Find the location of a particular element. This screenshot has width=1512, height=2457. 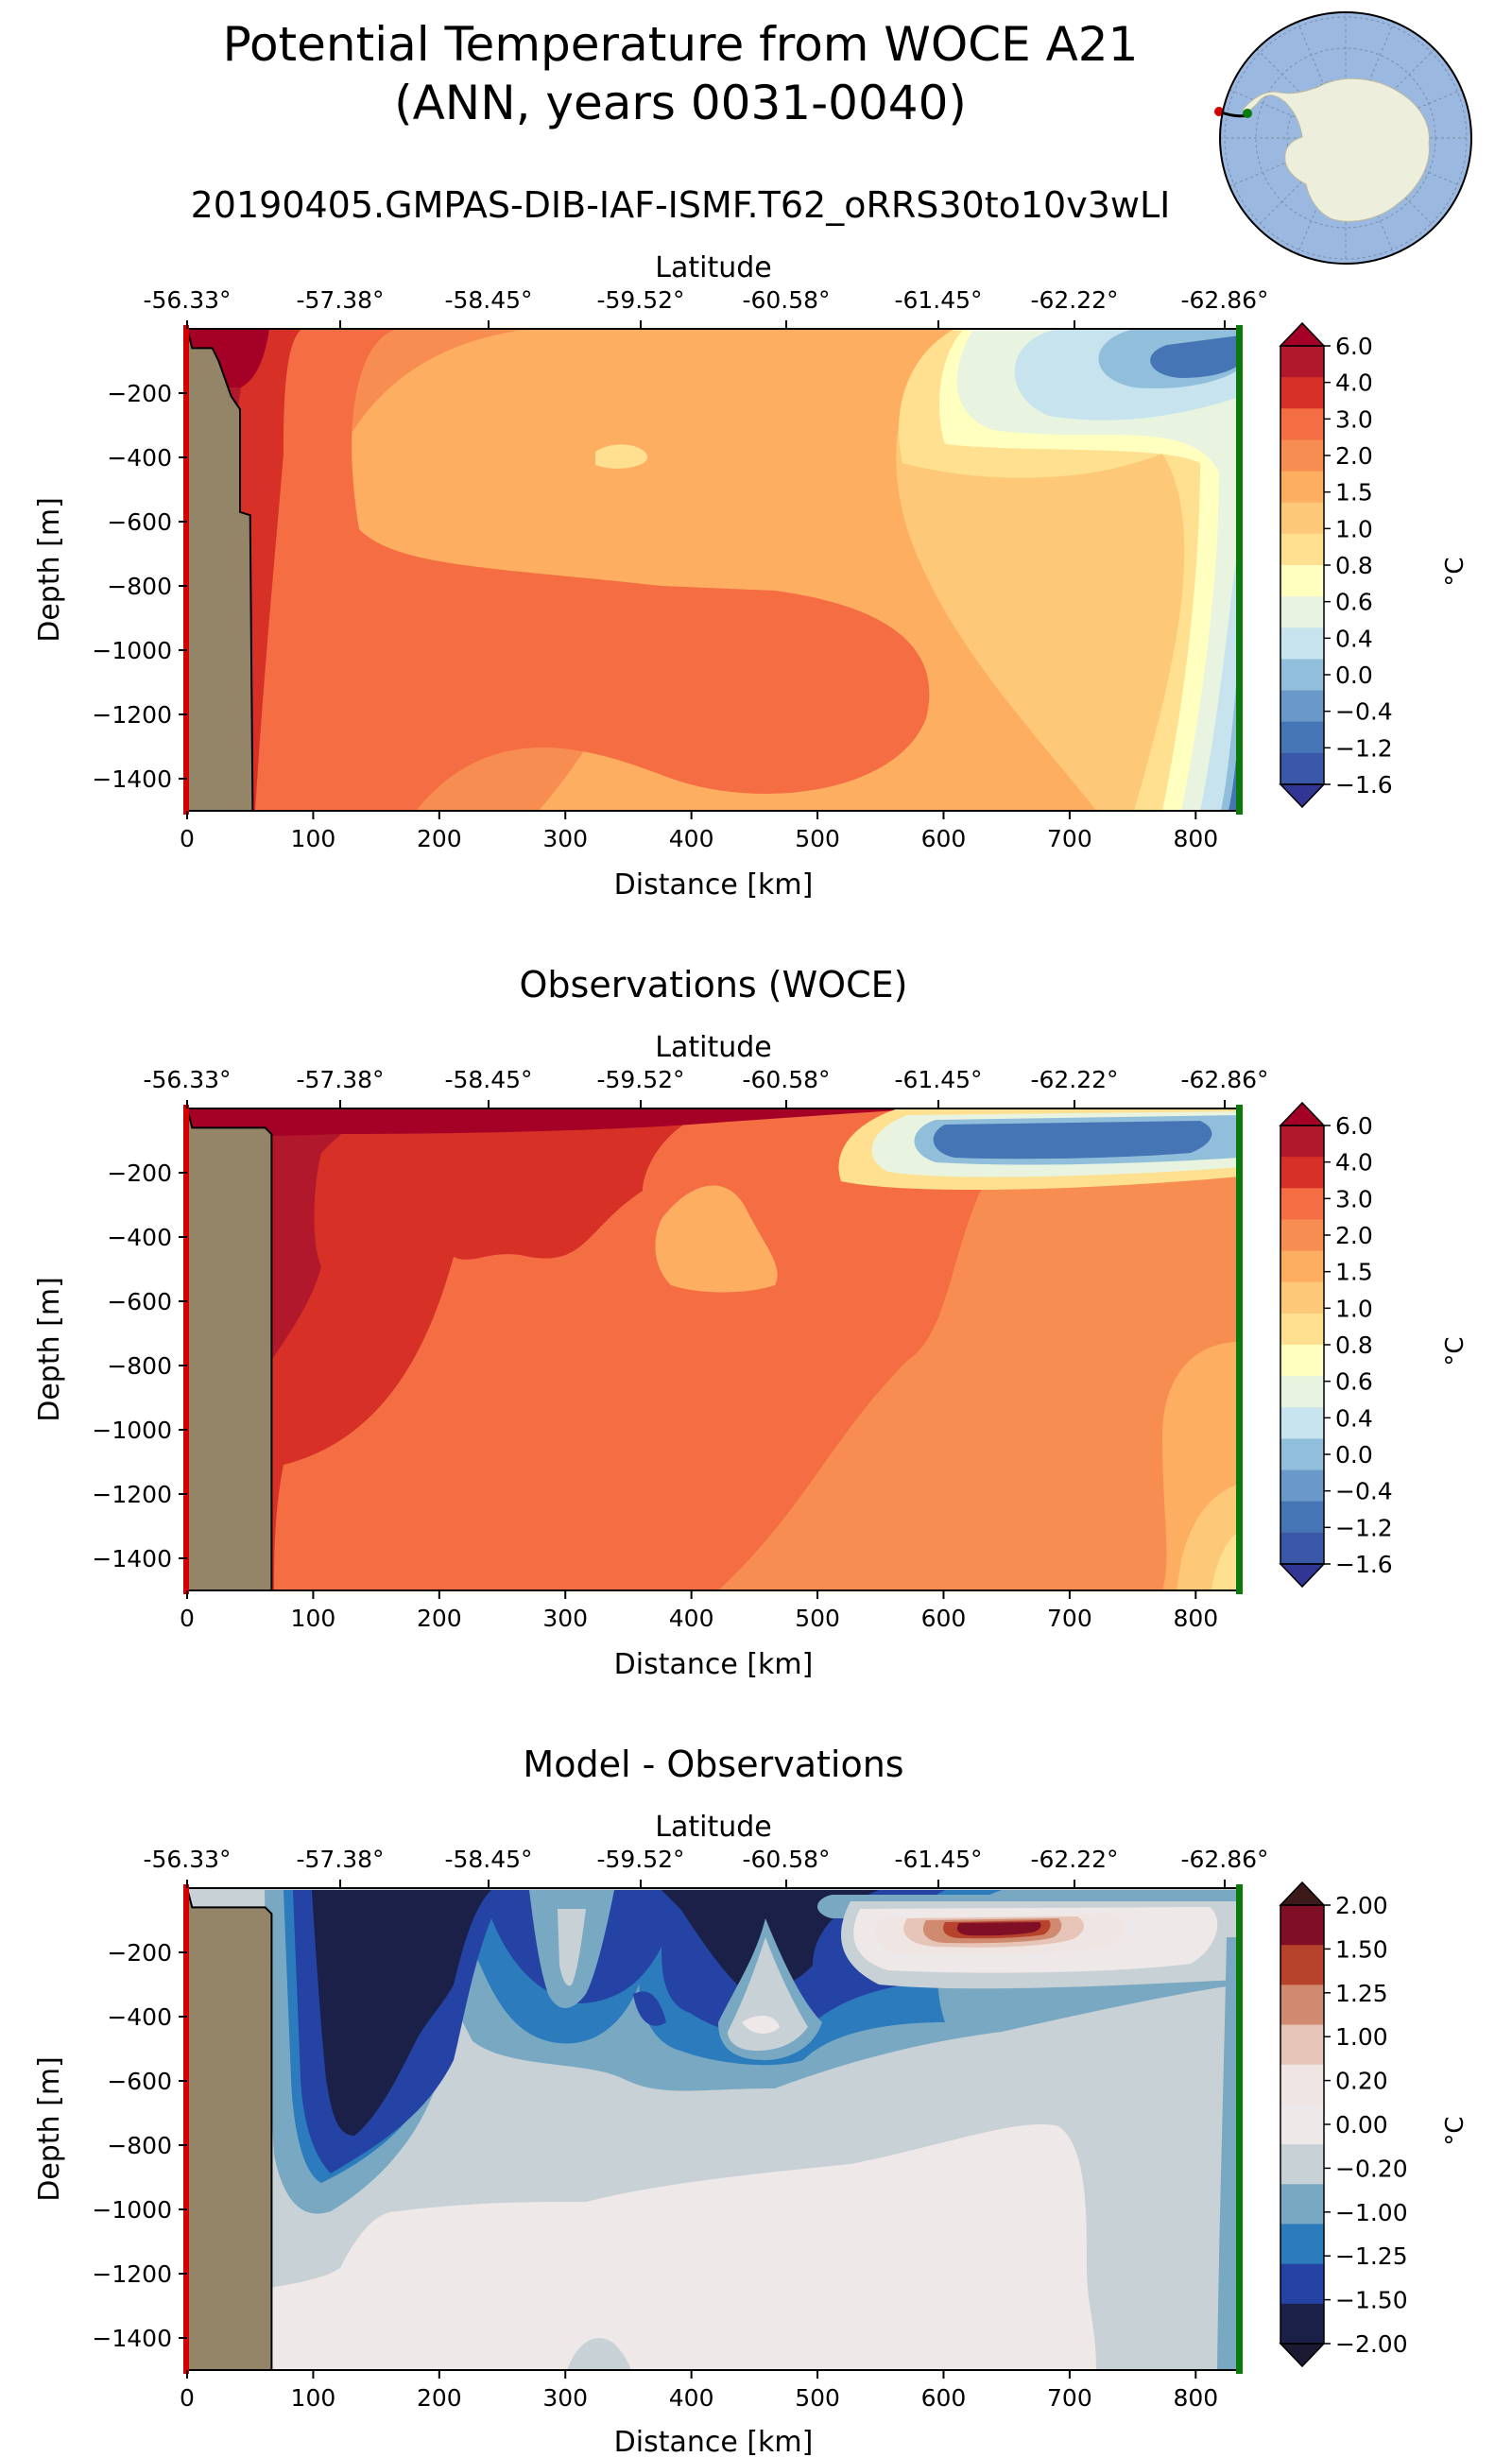

model-band-m0p4 is located at coordinates (1169, 570).